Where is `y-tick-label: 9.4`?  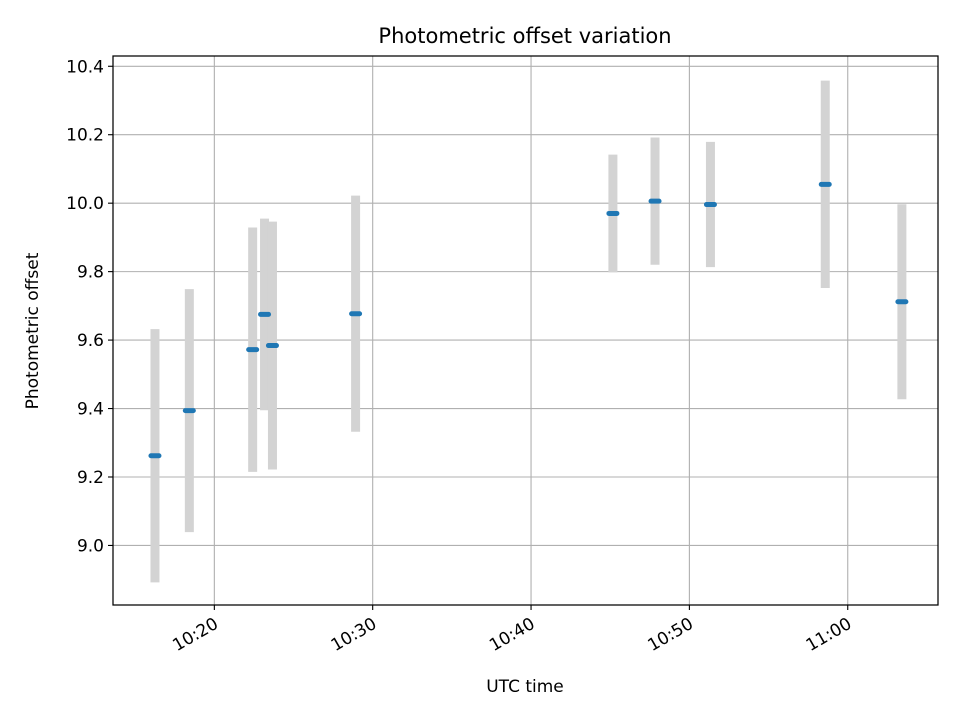
y-tick-label: 9.4 is located at coordinates (90, 410).